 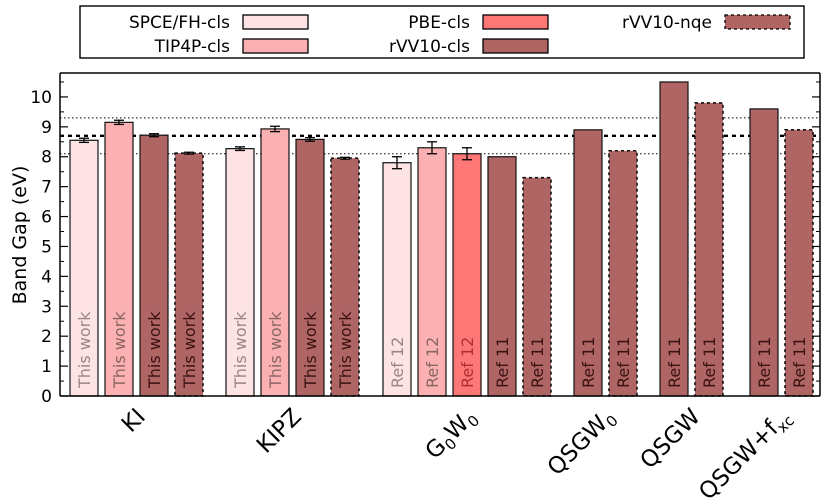 I want to click on bar-tip4p-cls, so click(x=432, y=272).